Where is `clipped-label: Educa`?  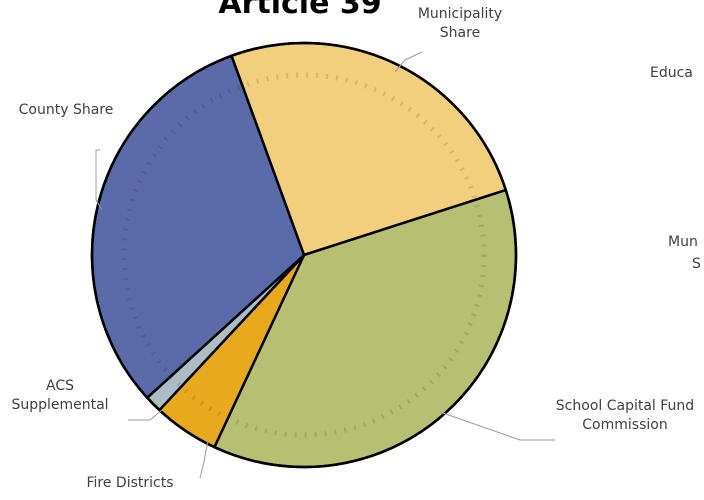
clipped-label: Educa is located at coordinates (671, 73).